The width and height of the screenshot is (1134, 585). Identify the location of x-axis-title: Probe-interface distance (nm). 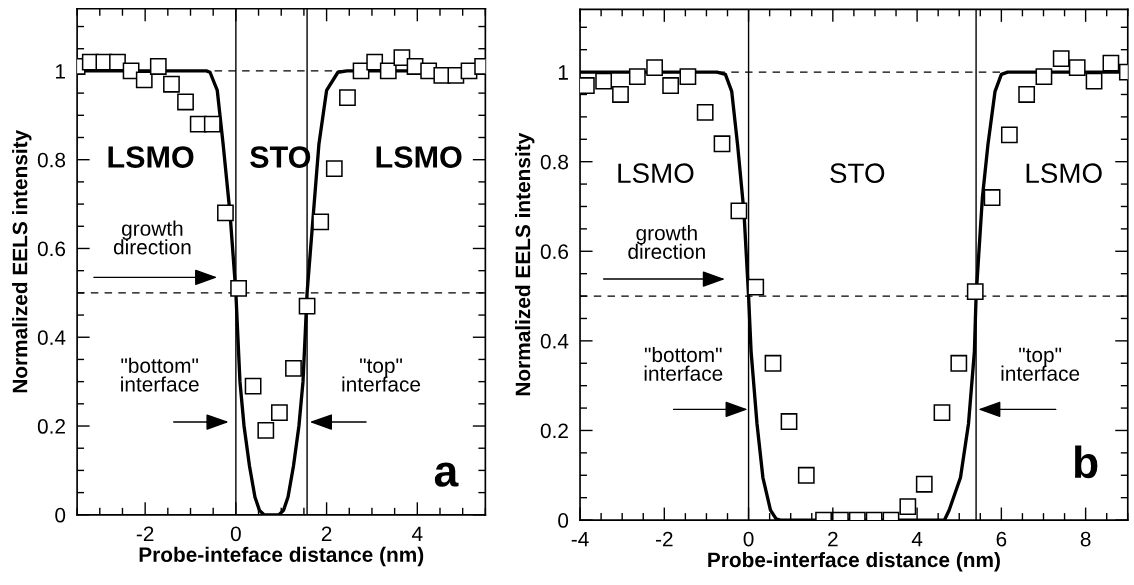
(854, 561).